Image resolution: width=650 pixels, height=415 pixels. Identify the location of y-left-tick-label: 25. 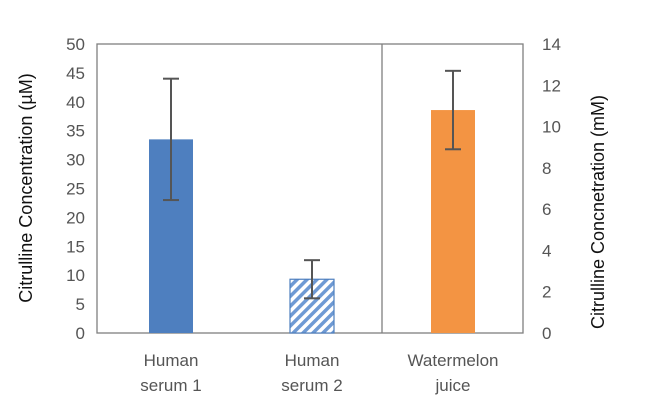
(75, 189).